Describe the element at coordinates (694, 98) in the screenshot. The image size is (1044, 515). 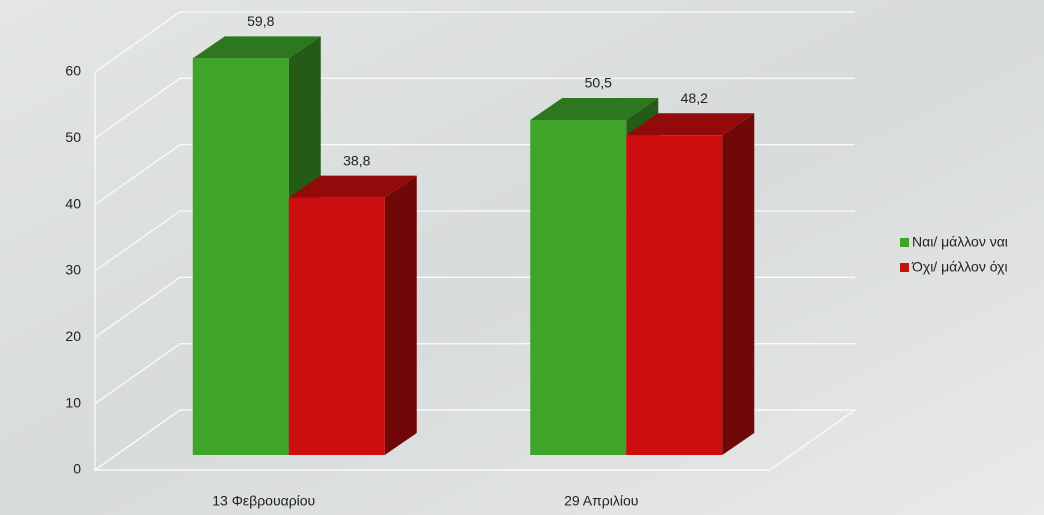
I see `value-label: 48,2` at that location.